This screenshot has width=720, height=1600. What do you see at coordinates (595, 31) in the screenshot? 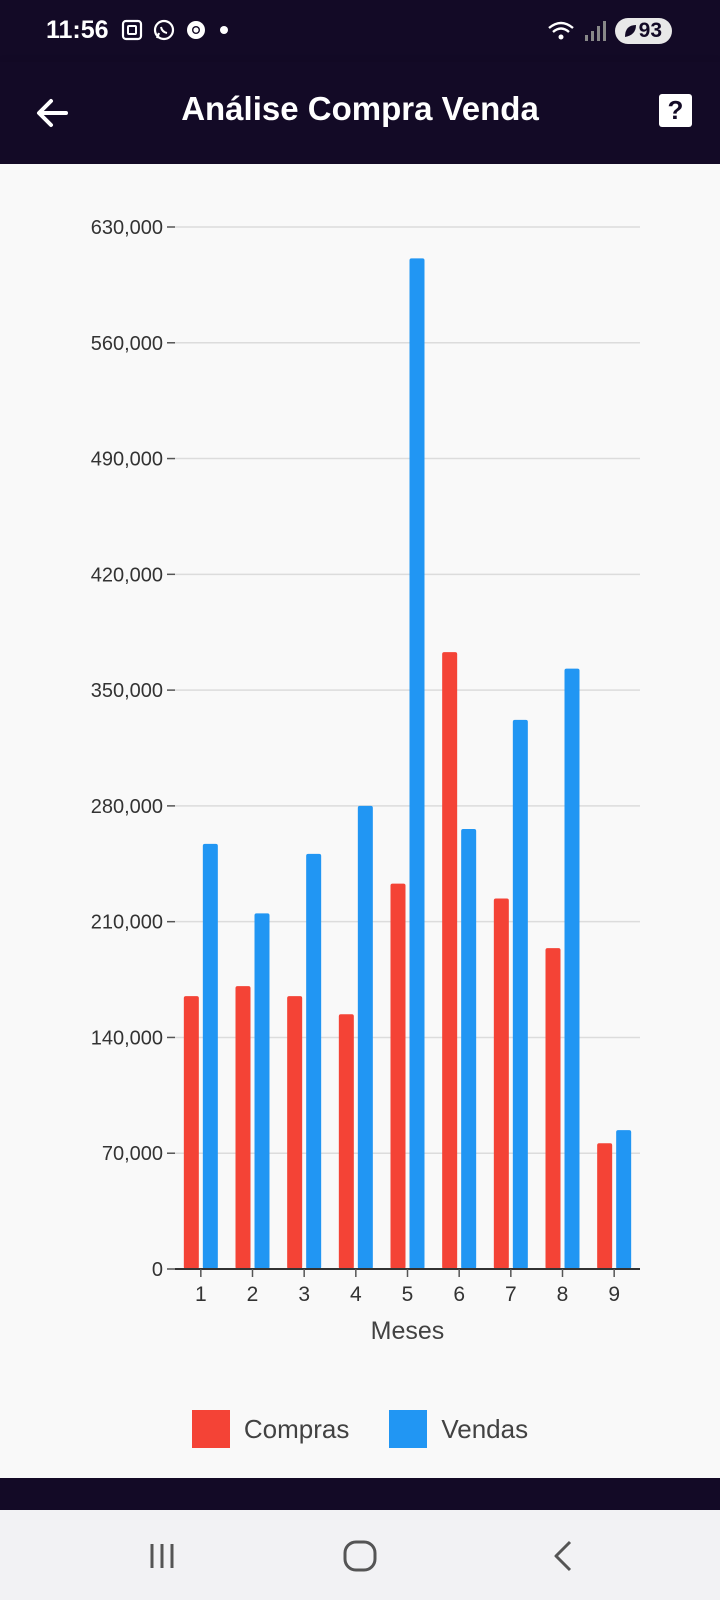
I see `signal-icon` at bounding box center [595, 31].